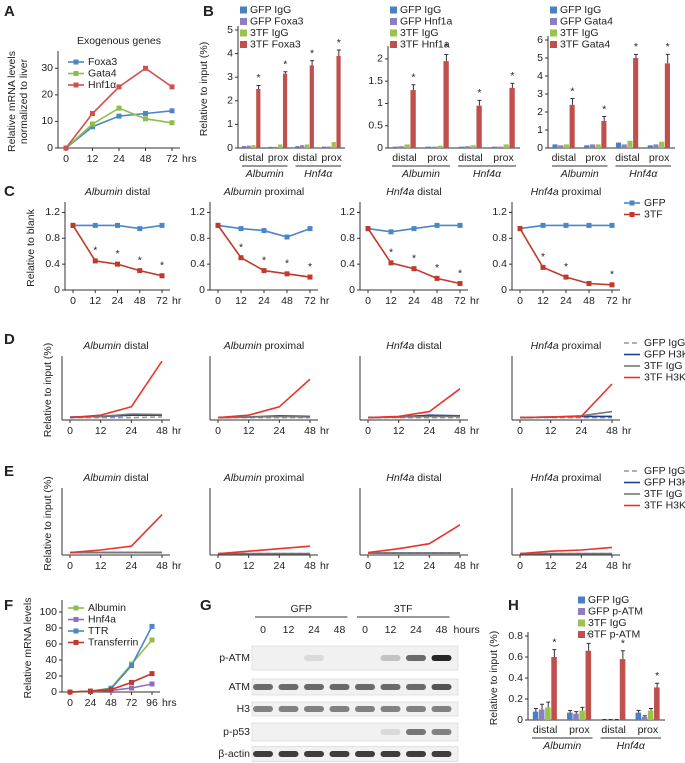 The image size is (685, 763). What do you see at coordinates (347, 212) in the screenshot?
I see `y-tick-label: 1.2` at bounding box center [347, 212].